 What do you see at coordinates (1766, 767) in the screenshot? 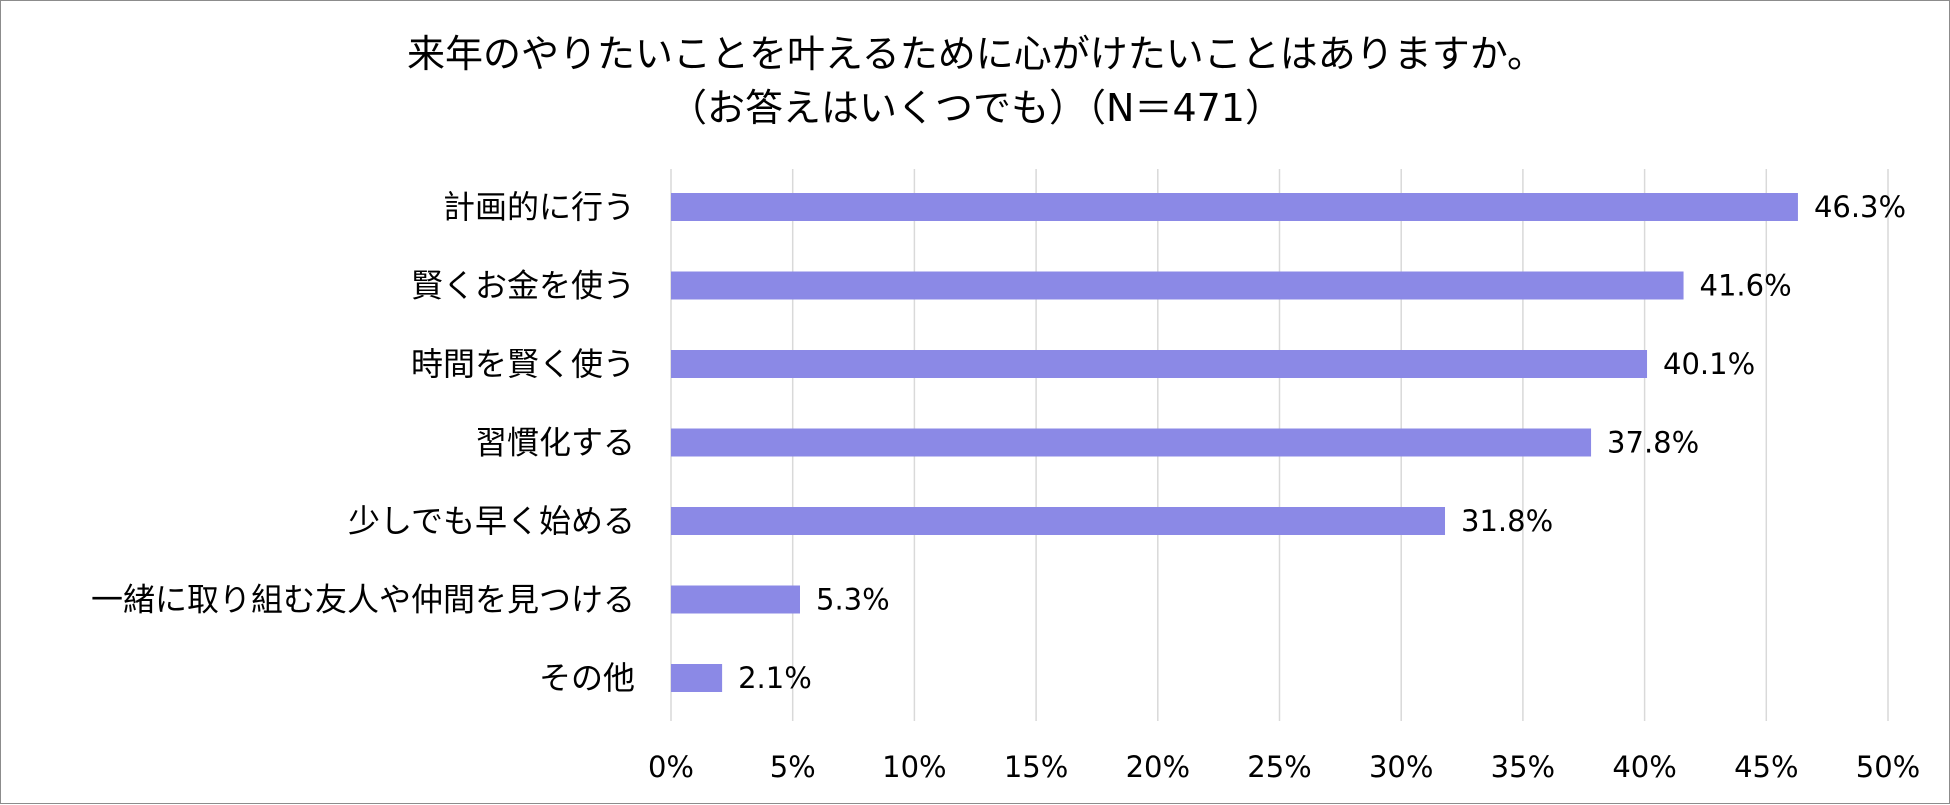
I see `x-tick-label: 45%` at bounding box center [1766, 767].